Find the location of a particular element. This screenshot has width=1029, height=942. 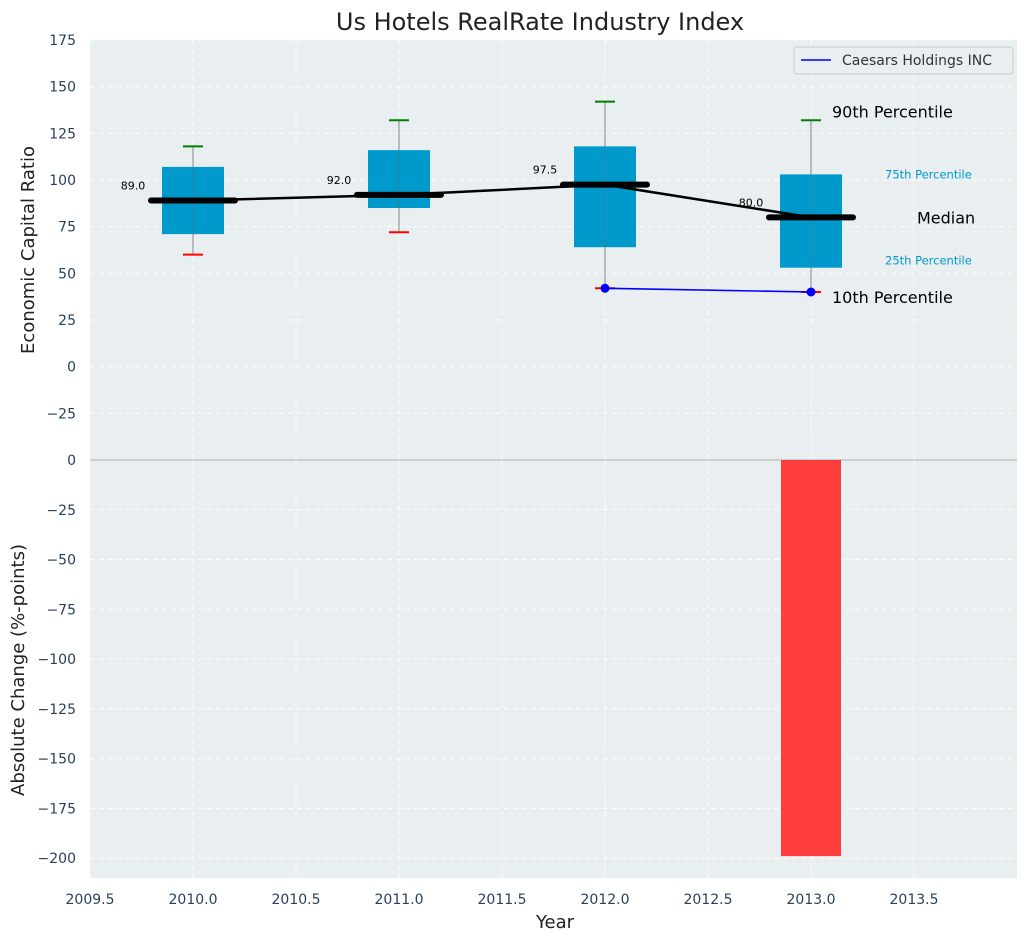

bottom-y-tick-label: −200 is located at coordinates (57, 859).